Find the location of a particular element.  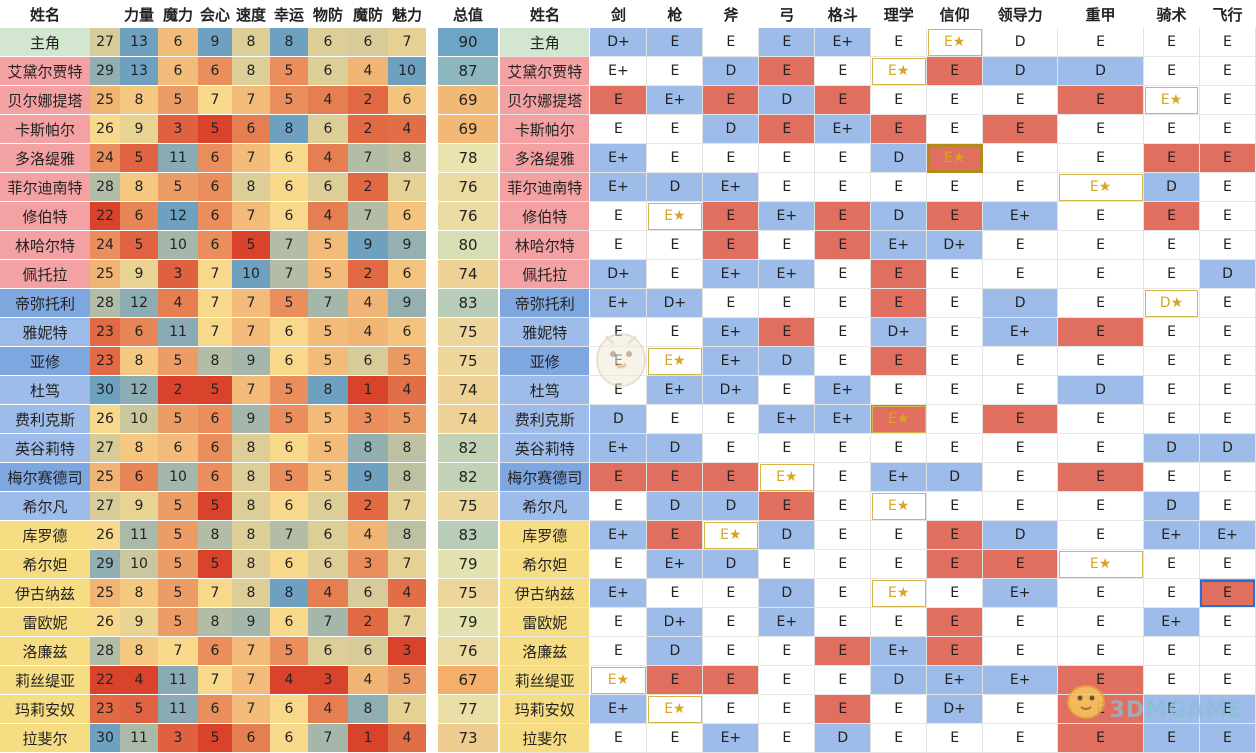

character-name: 菲尔迪南特 is located at coordinates (545, 187).